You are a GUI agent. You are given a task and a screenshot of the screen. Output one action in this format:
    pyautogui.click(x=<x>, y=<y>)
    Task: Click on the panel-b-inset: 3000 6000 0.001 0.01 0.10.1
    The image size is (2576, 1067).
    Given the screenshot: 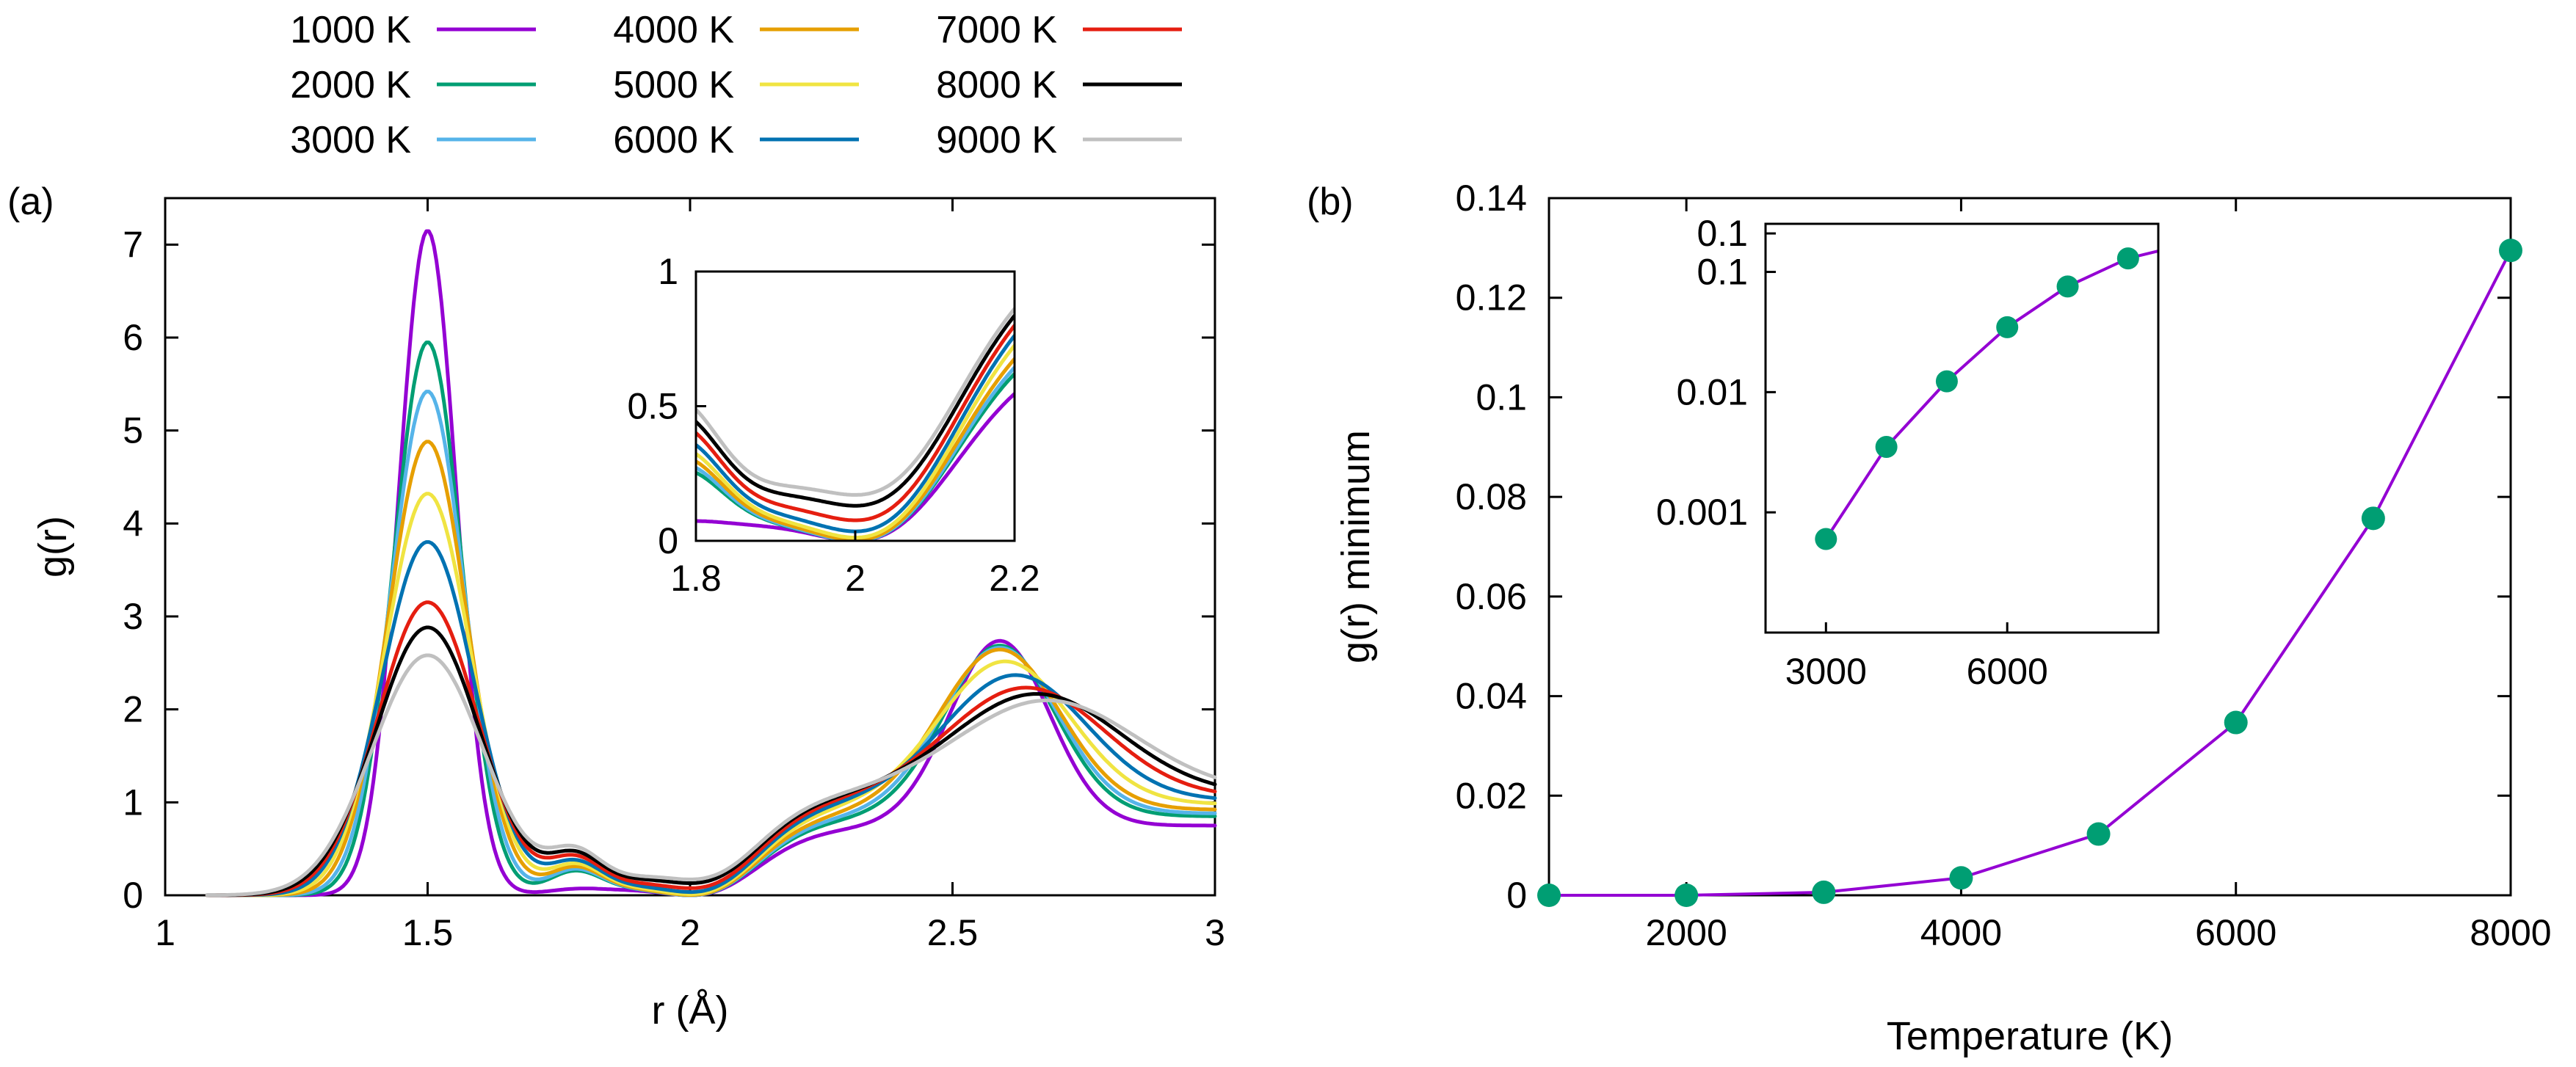 What is the action you would take?
    pyautogui.click(x=1908, y=452)
    